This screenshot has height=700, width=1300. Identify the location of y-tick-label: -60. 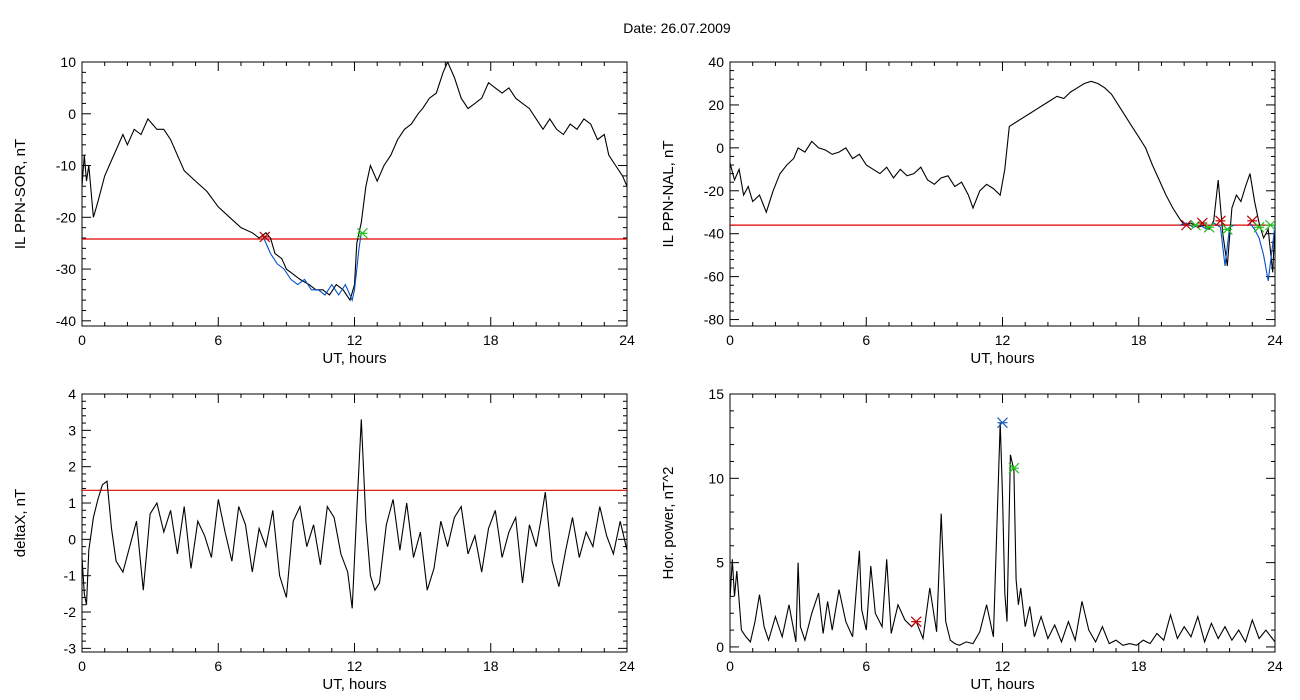
(714, 277).